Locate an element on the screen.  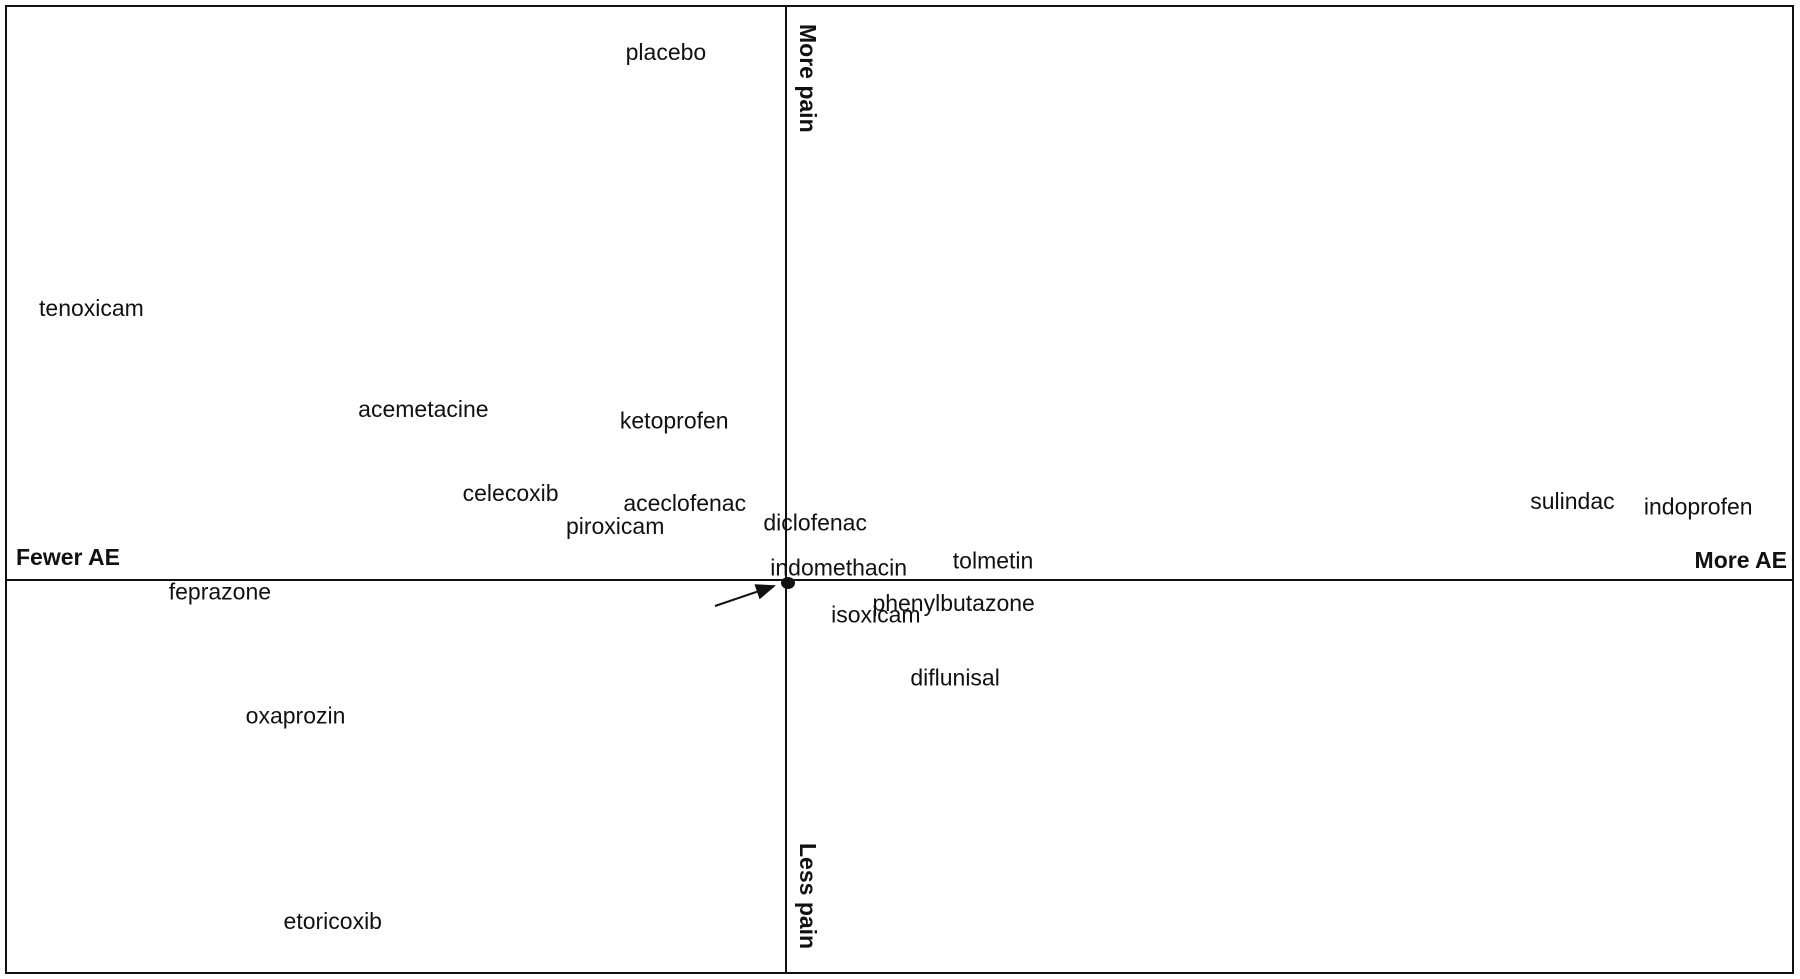
drug-label: tenoxicam is located at coordinates (91, 308).